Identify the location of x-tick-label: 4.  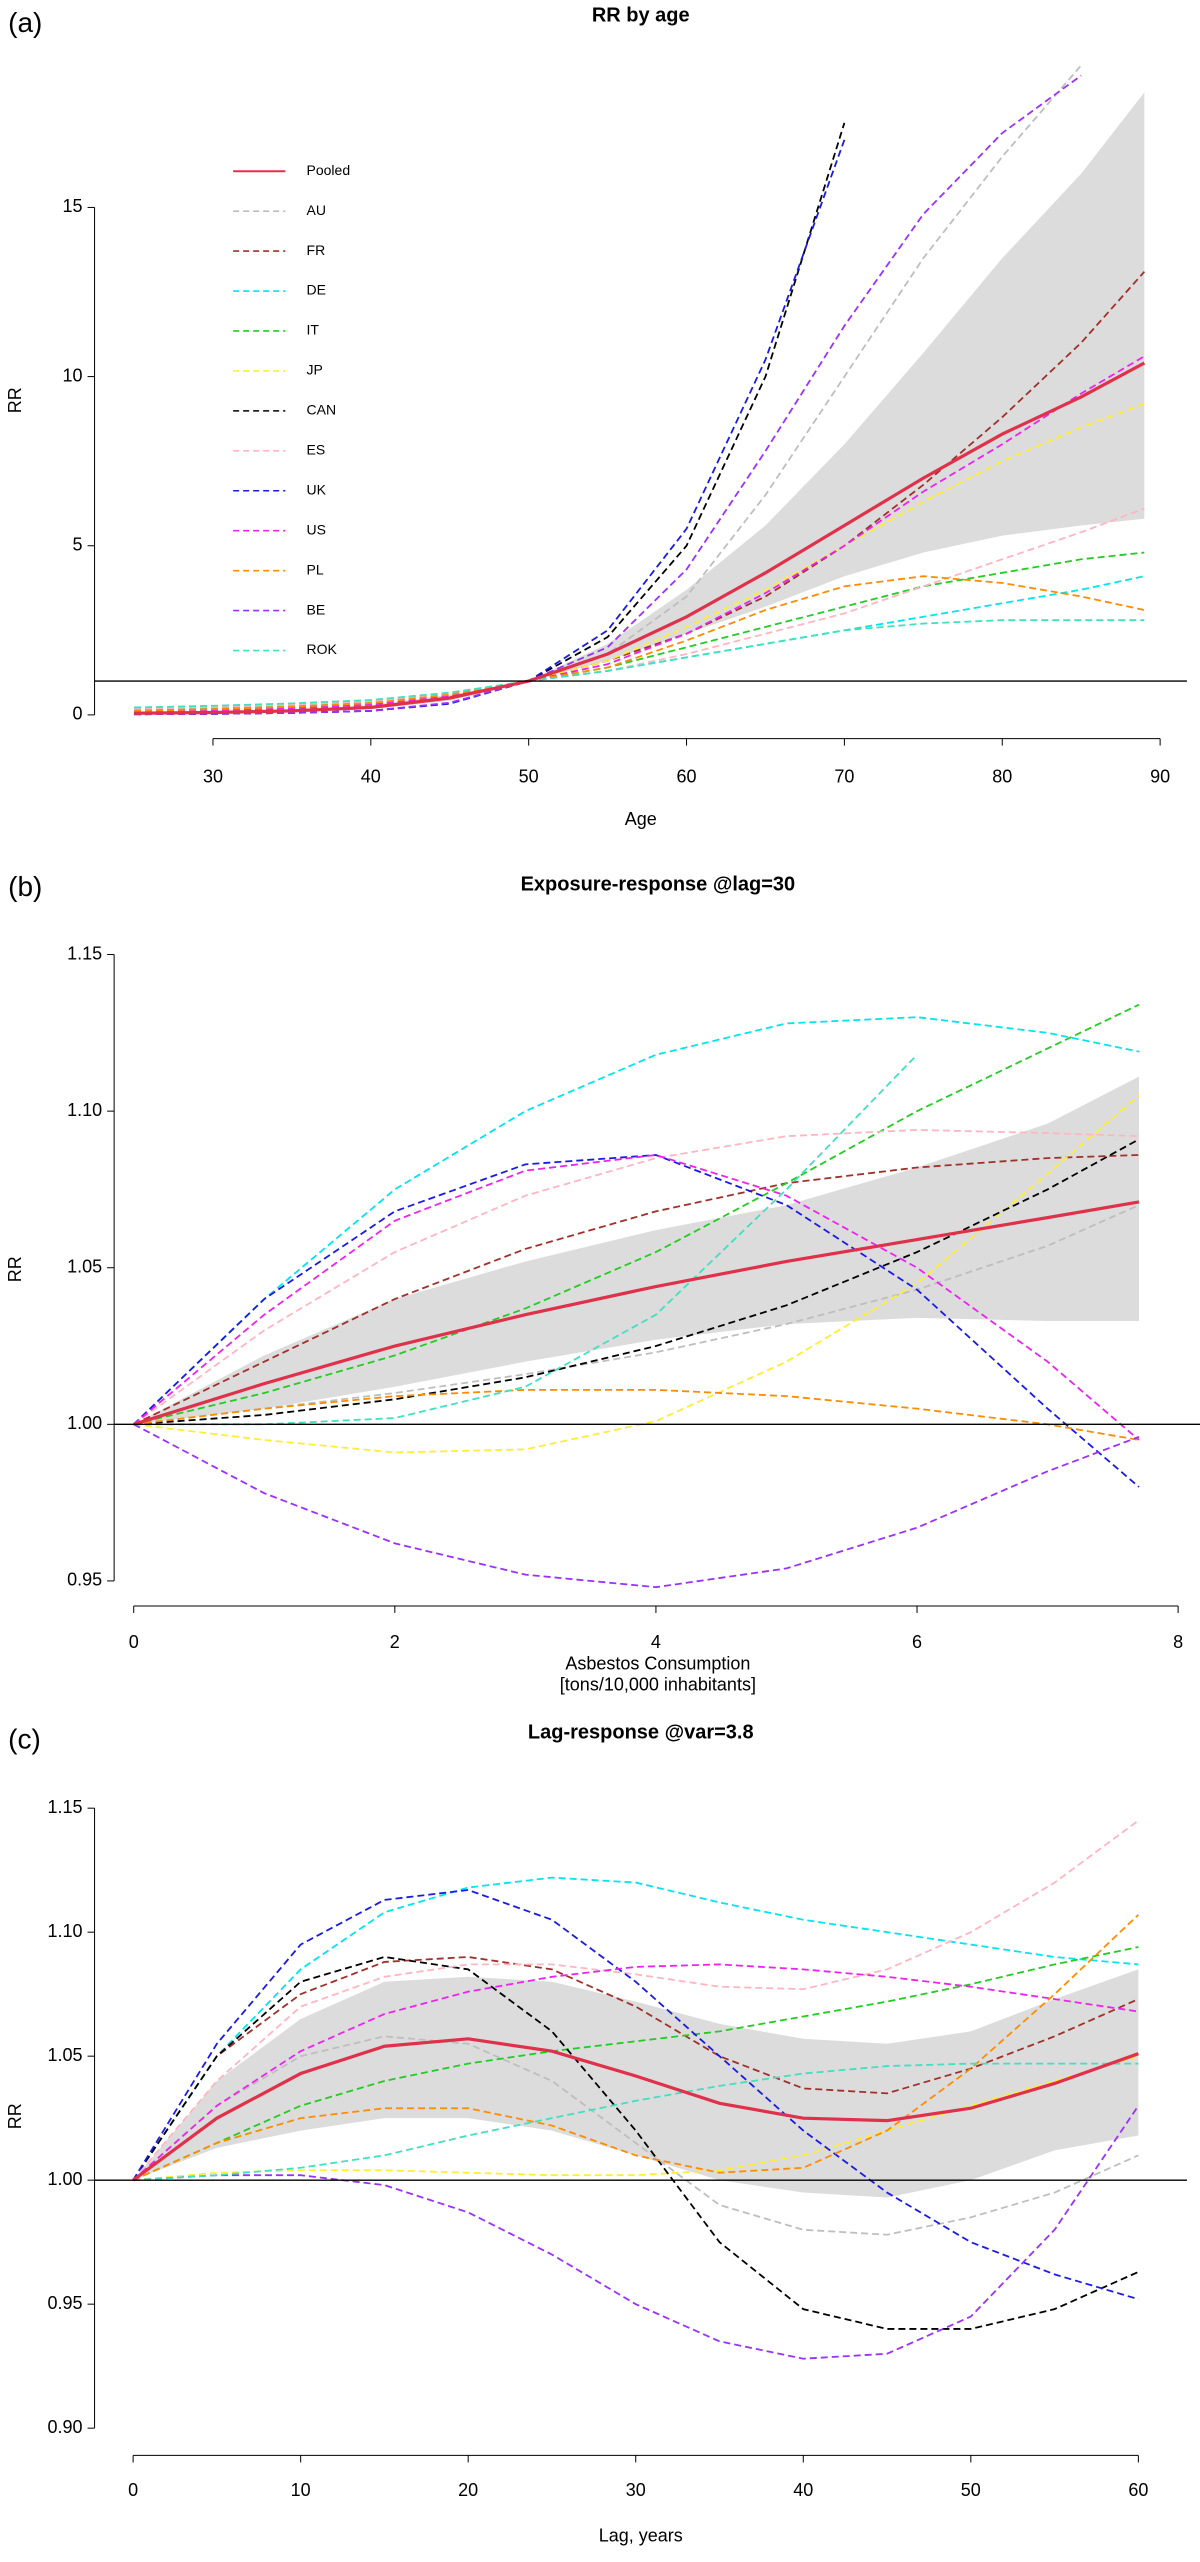
(656, 1642).